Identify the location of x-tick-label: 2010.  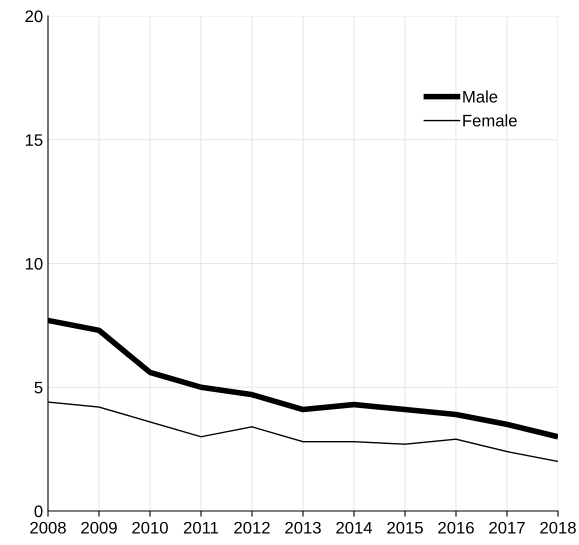
(150, 528).